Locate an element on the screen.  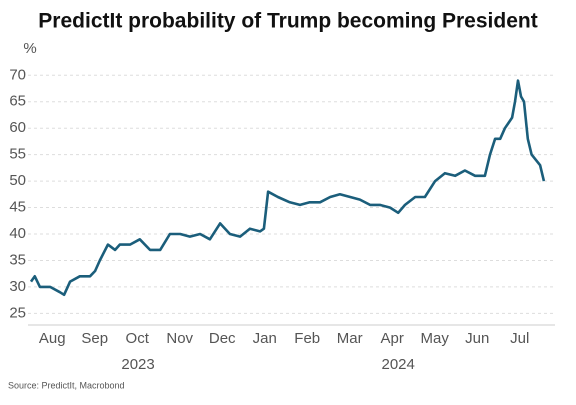
x-tick-label: Mar is located at coordinates (350, 338).